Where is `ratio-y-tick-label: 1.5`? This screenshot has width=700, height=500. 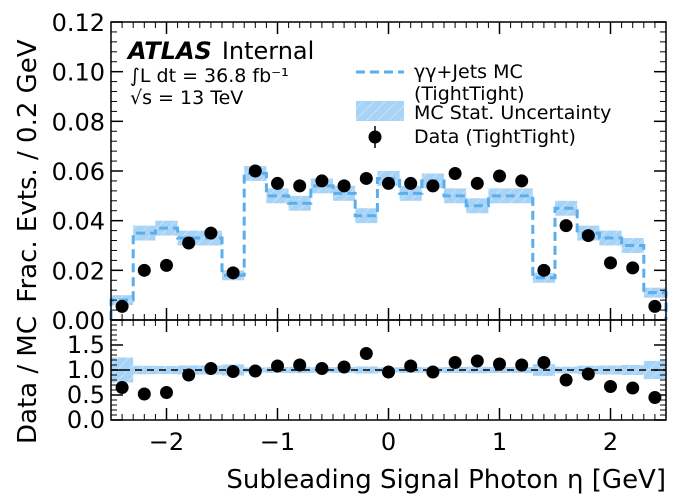
ratio-y-tick-label: 1.5 is located at coordinates (86, 345).